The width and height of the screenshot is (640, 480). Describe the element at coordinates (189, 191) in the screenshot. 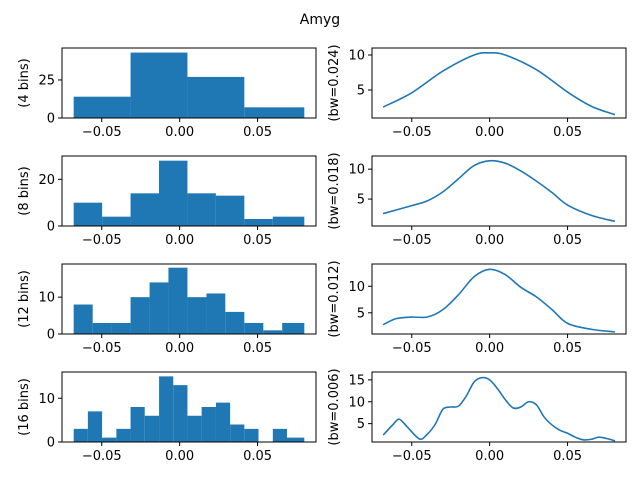

I see `hist-2-frame` at that location.